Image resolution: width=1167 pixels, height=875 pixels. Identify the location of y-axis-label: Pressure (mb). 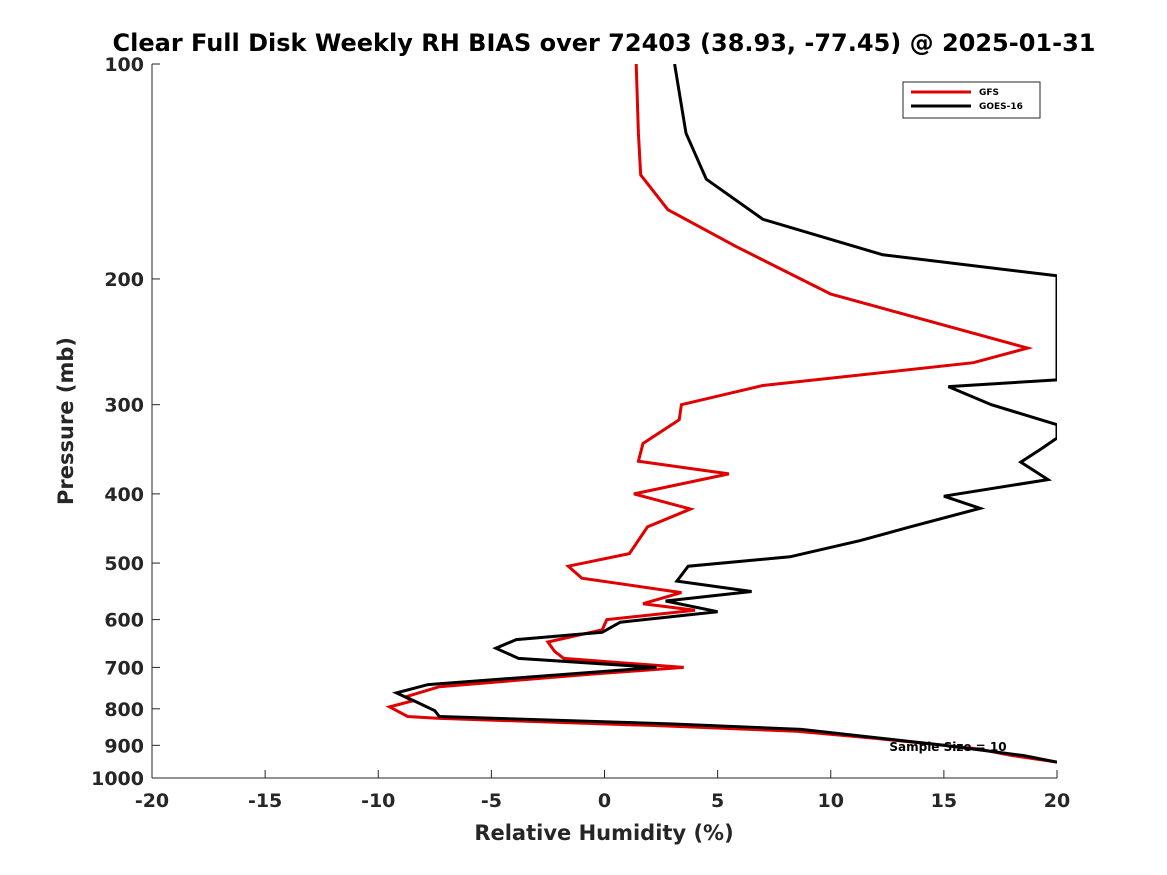
(66, 421).